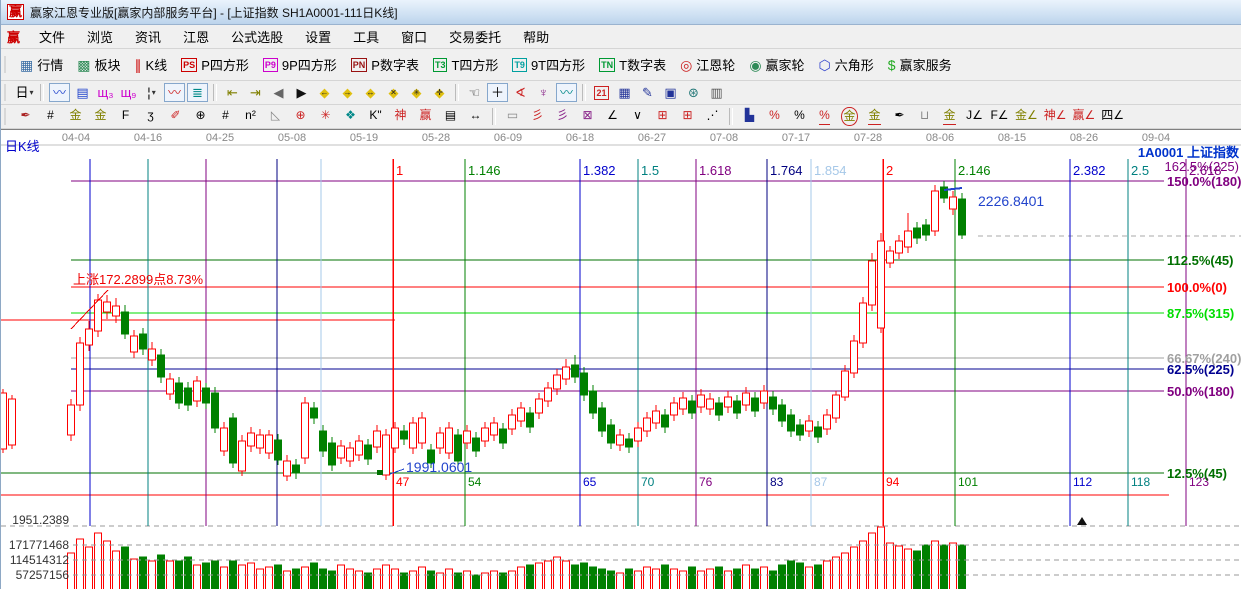 This screenshot has width=1241, height=589. What do you see at coordinates (465, 64) in the screenshot?
I see `t-square-button: T3 T四方形` at bounding box center [465, 64].